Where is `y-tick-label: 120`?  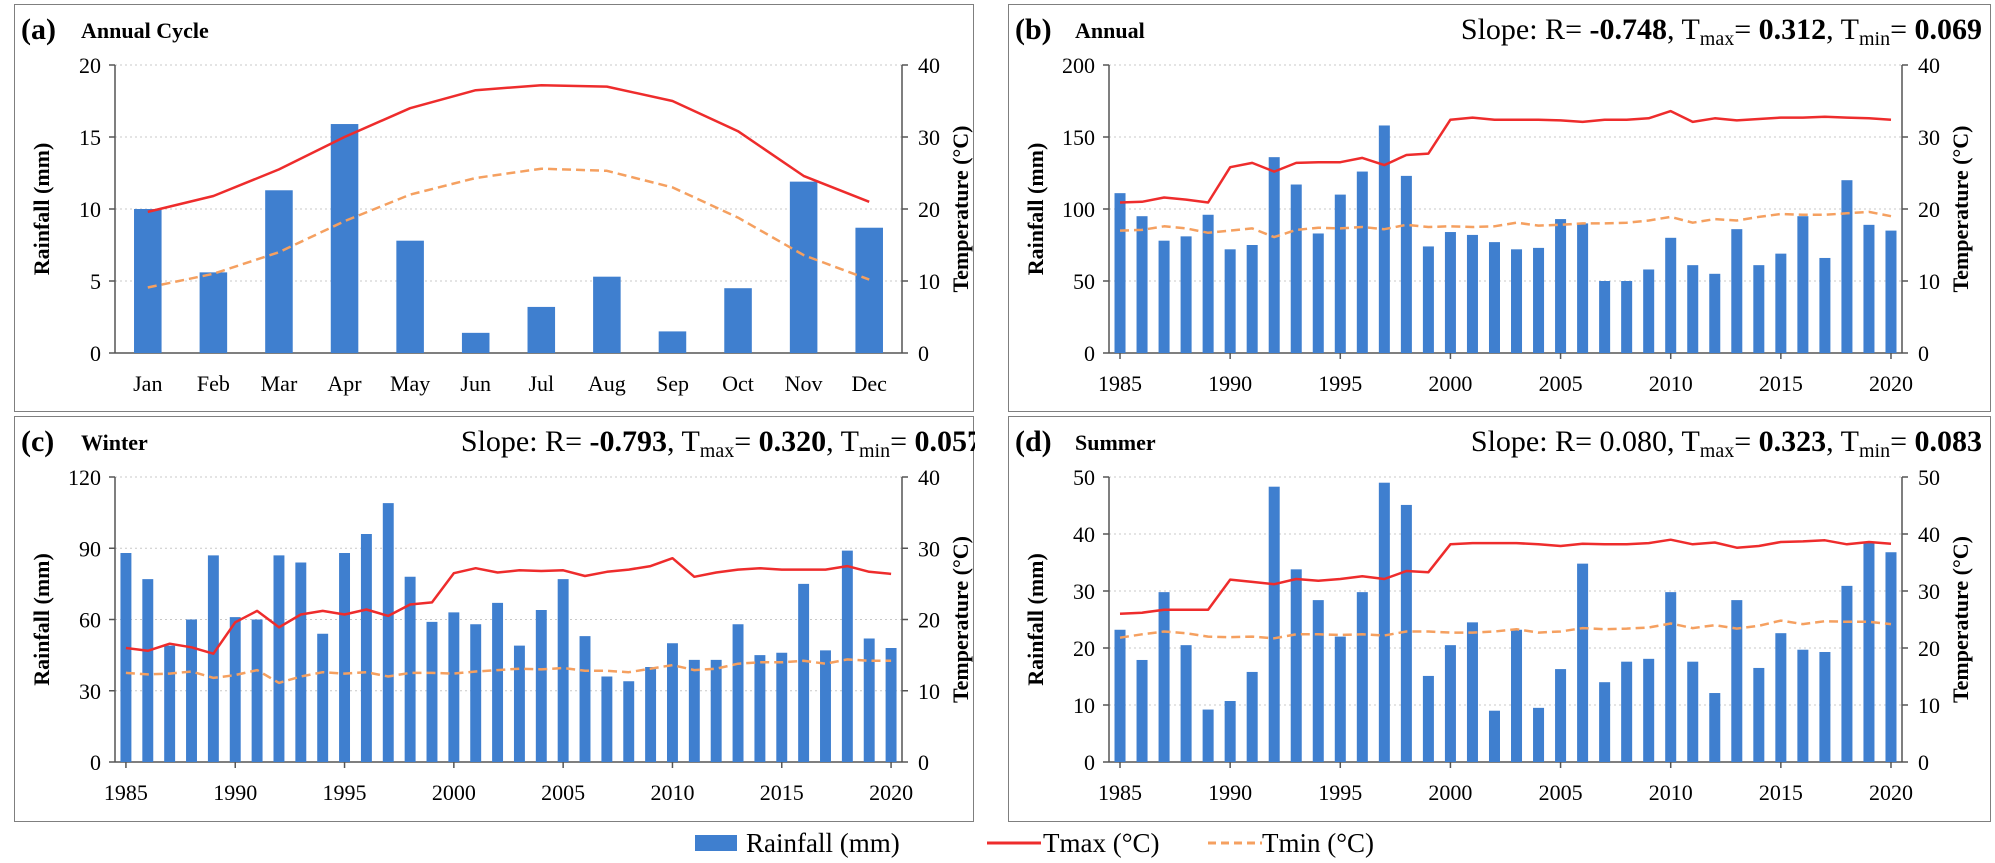
y-tick-label: 120 is located at coordinates (84, 477).